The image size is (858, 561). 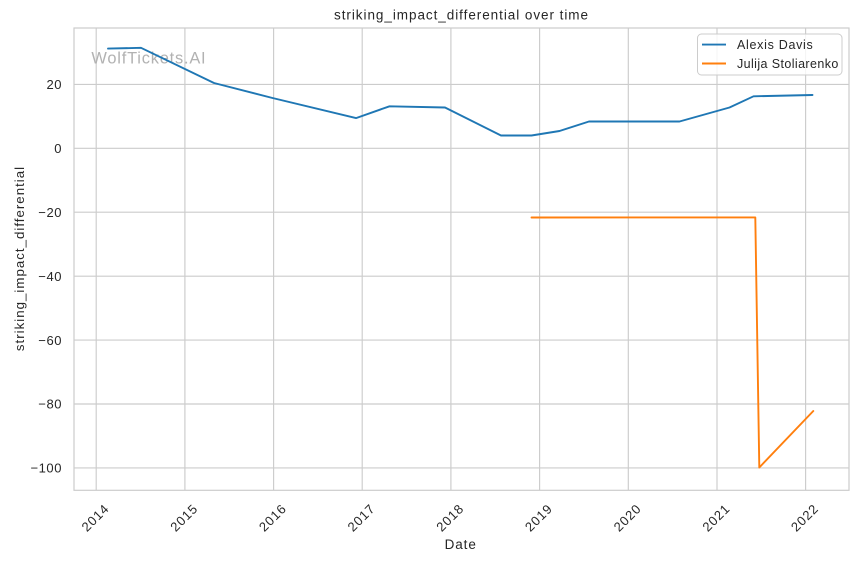 I want to click on svg-text:striking_impact_differential o: striking_impact_differential over time, so click(x=461, y=15).